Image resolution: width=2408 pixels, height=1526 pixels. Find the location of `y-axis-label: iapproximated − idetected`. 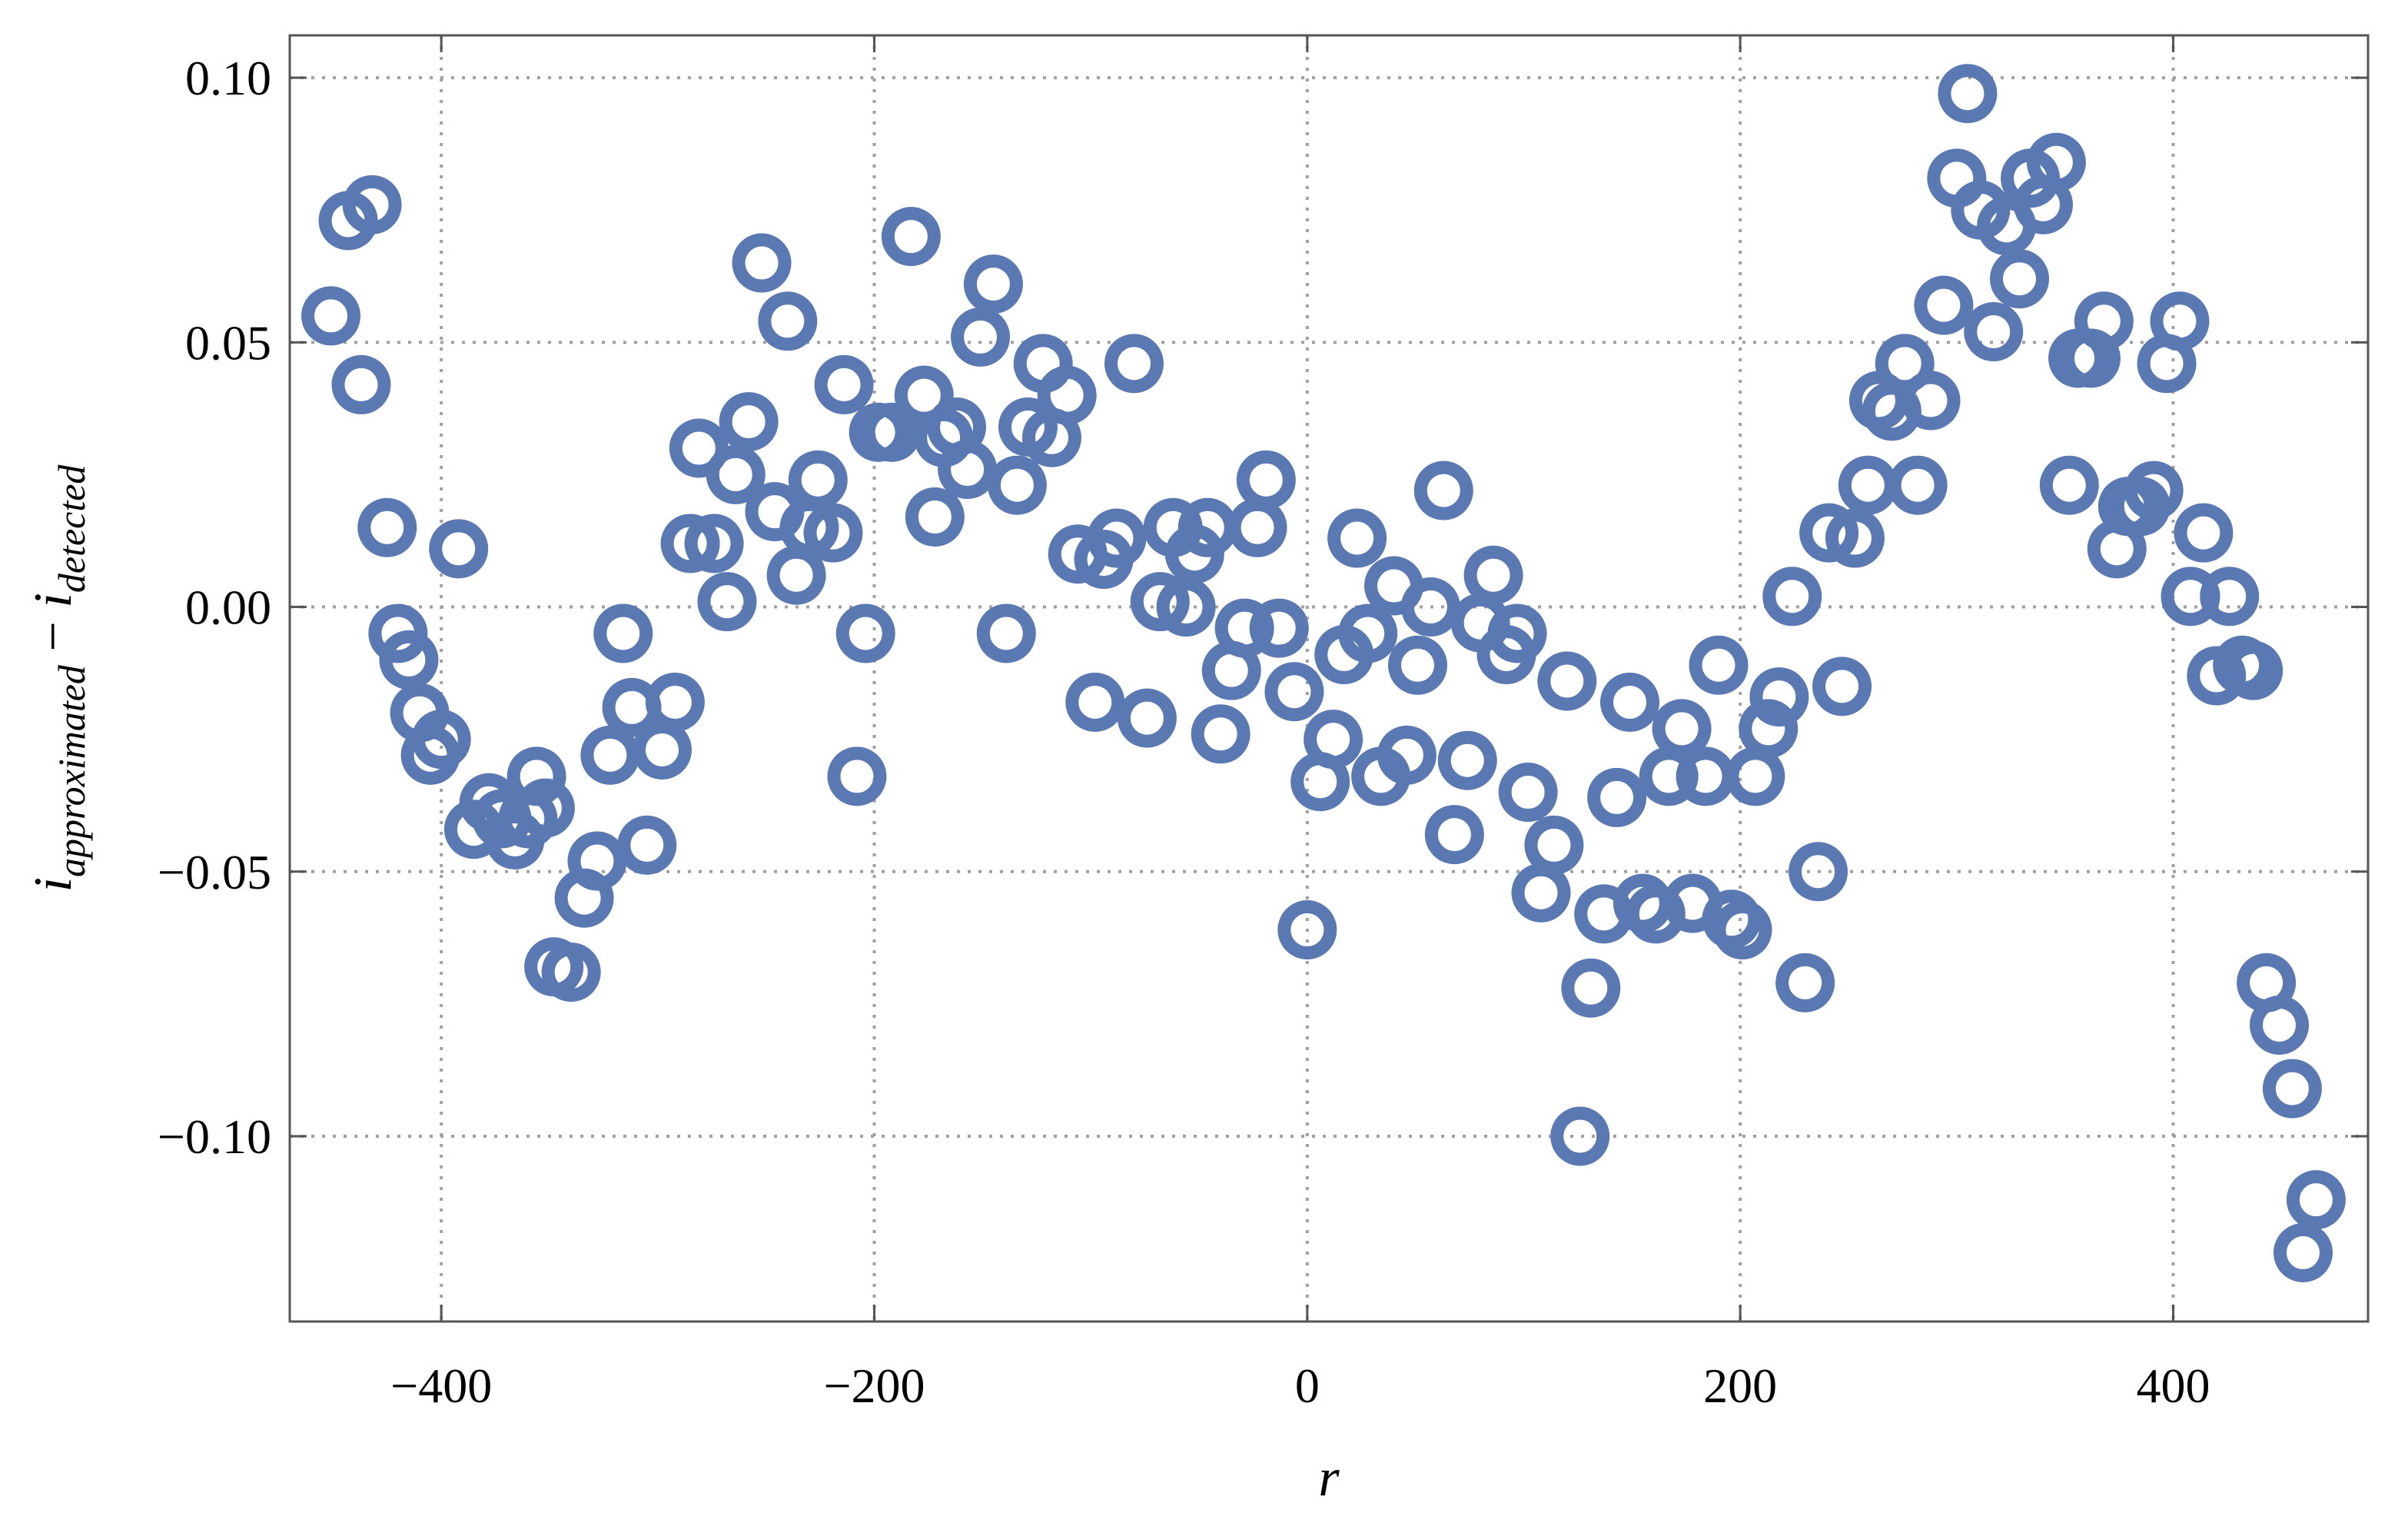

y-axis-label: iapproximated − idetected is located at coordinates (59, 678).